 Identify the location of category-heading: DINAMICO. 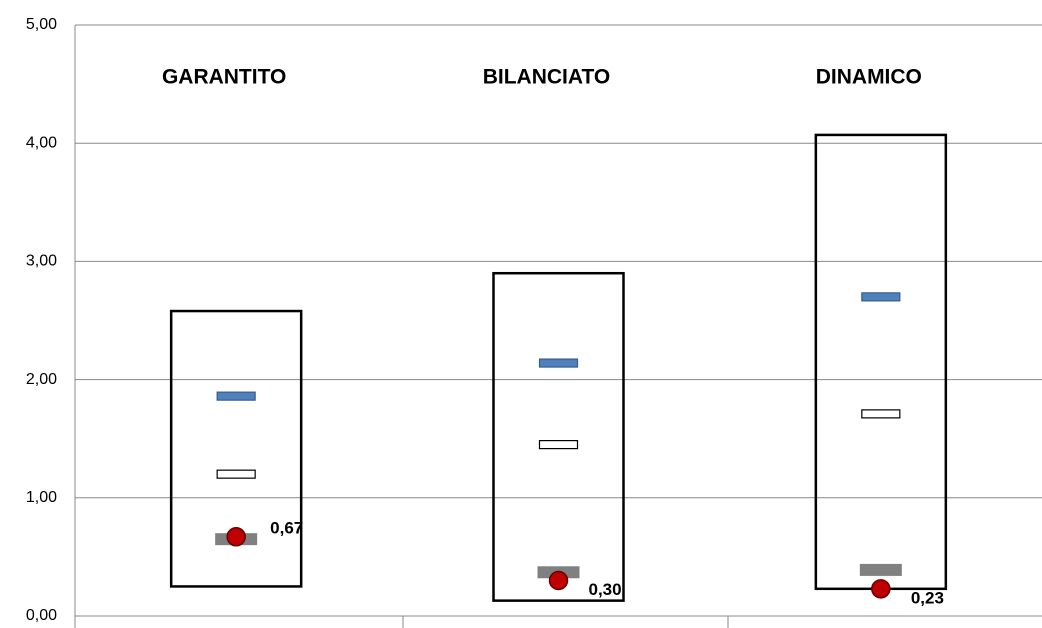
(869, 77).